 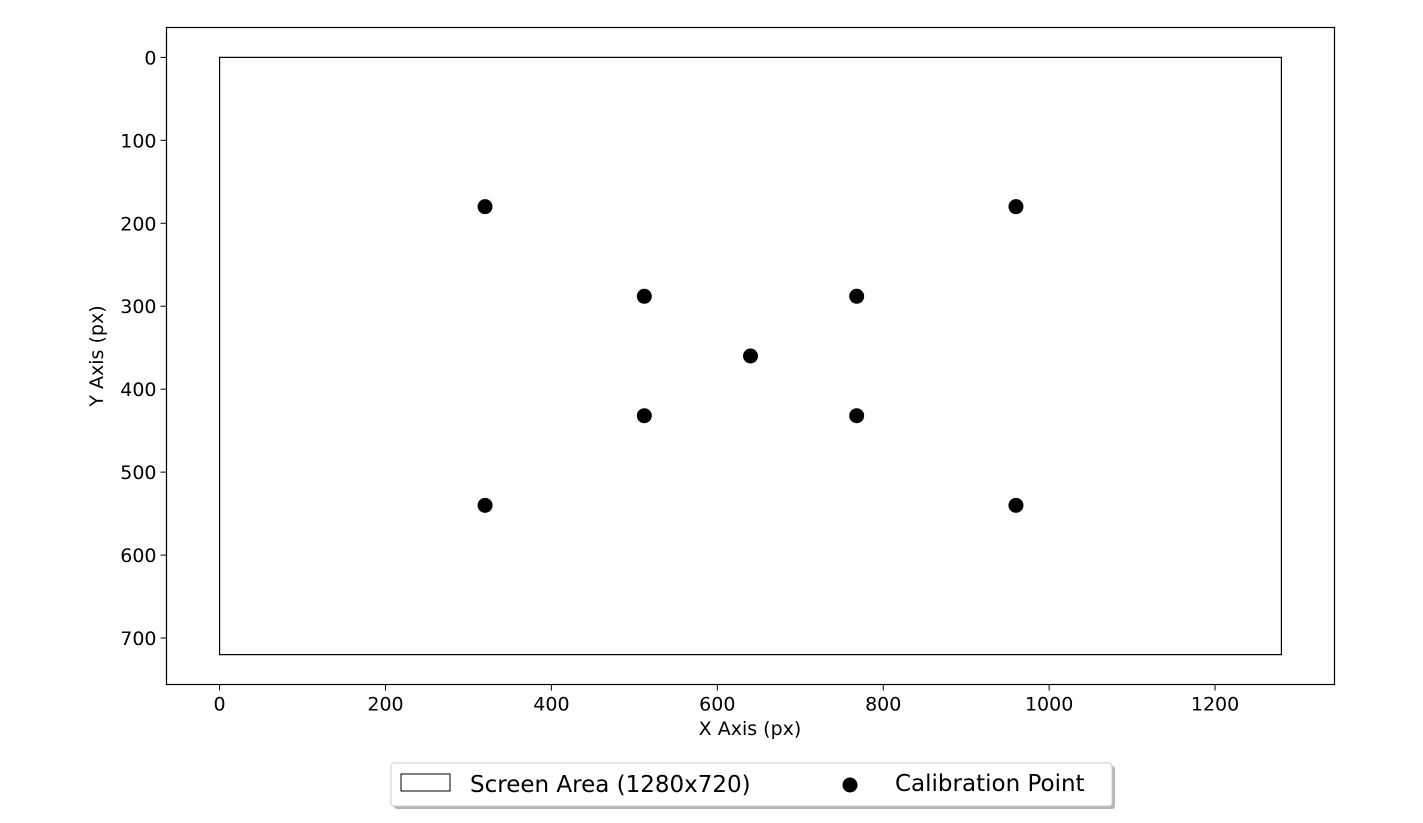 What do you see at coordinates (990, 784) in the screenshot?
I see `legend-label-calibration-point: Calibration Point` at bounding box center [990, 784].